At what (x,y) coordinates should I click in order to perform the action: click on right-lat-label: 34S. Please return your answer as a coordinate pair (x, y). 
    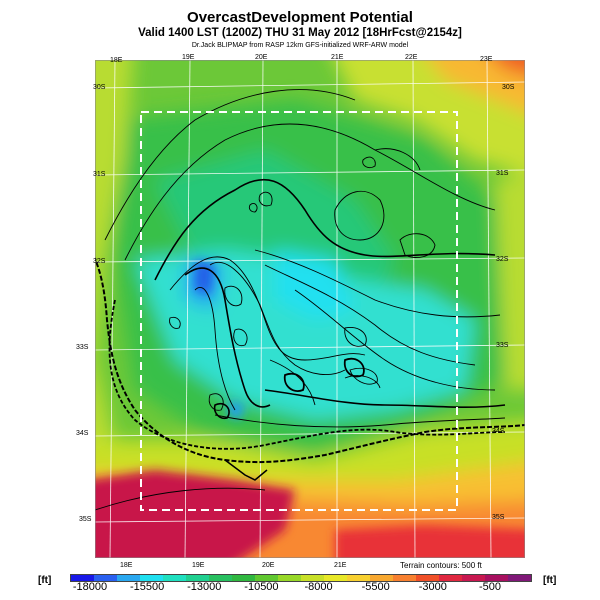
    Looking at the image, I should click on (498, 431).